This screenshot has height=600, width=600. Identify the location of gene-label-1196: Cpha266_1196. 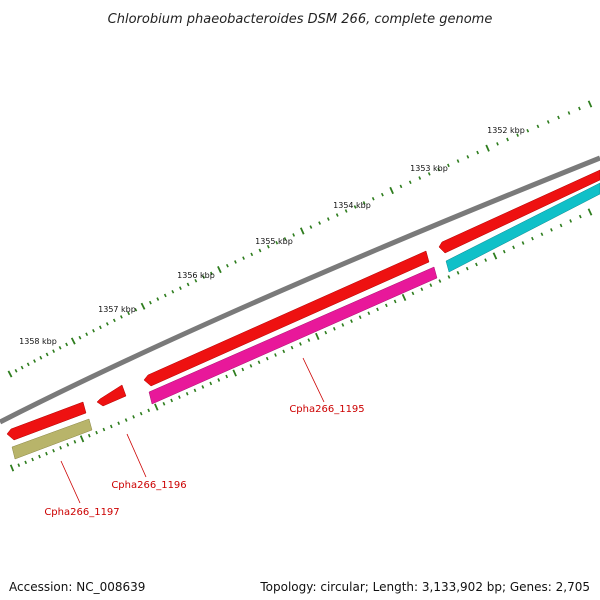
(148, 485).